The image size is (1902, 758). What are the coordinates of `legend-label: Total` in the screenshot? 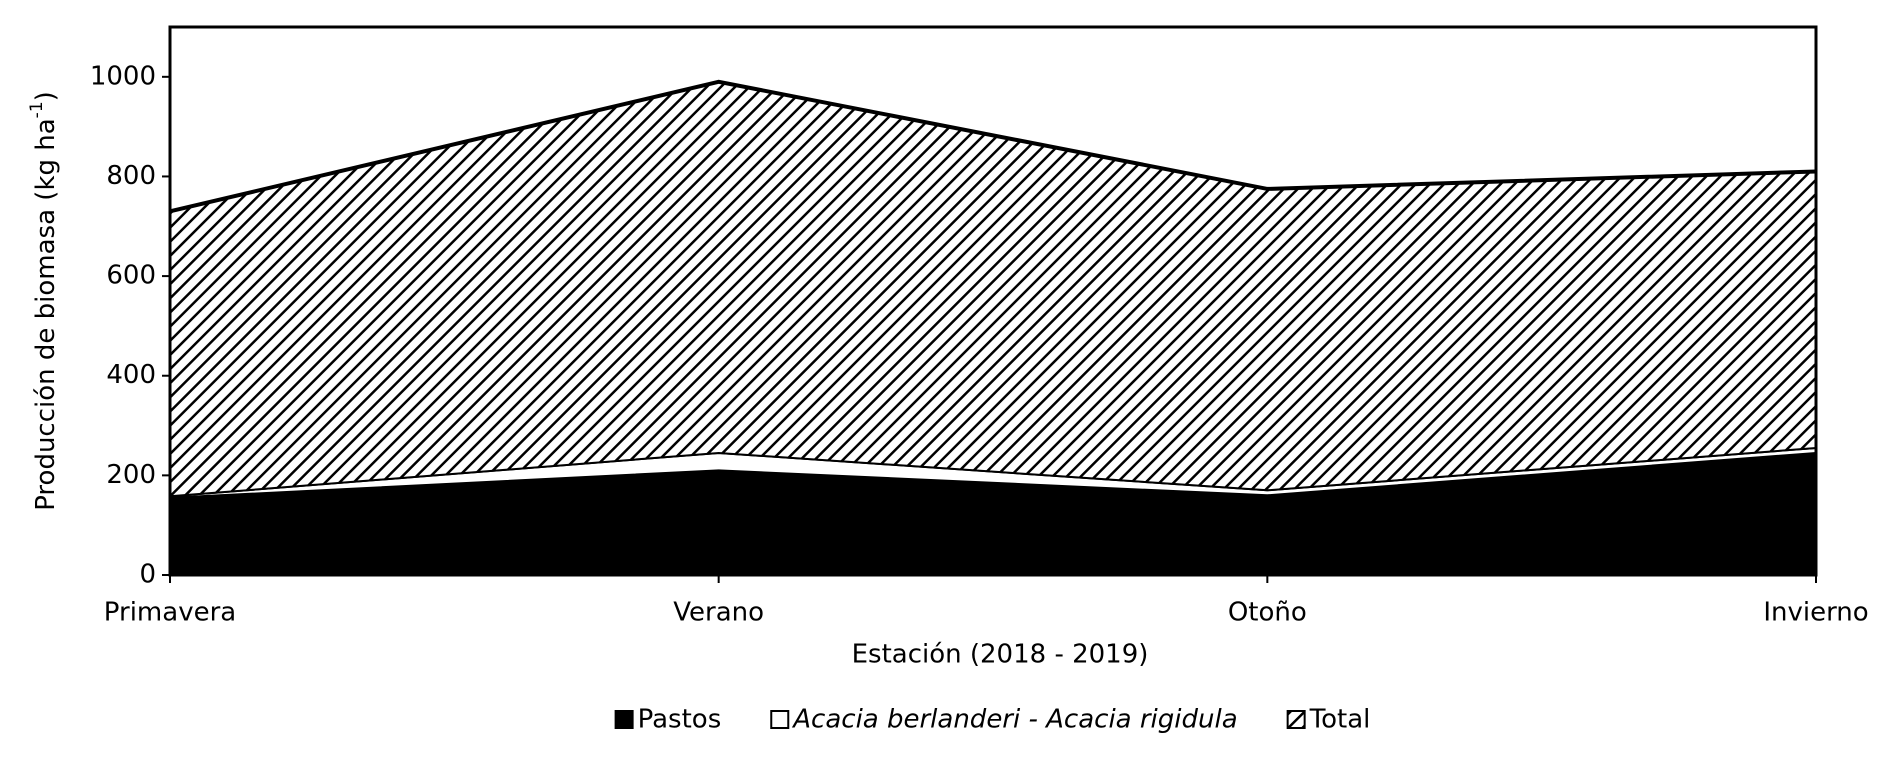 It's located at (1340, 720).